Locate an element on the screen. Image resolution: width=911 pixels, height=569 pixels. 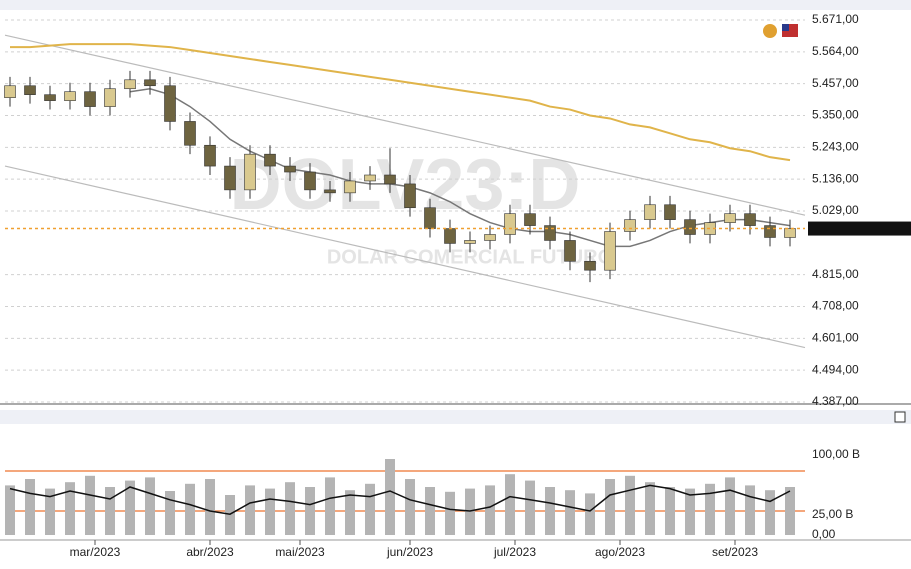
x-tick-label: mar/2023 is located at coordinates (95, 552).